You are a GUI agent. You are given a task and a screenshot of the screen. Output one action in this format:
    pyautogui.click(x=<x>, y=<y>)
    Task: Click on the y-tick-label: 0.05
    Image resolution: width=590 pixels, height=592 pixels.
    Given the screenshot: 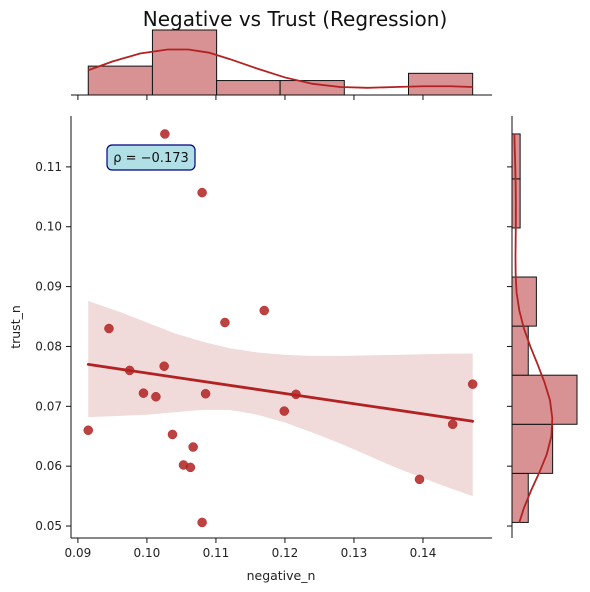 What is the action you would take?
    pyautogui.click(x=48, y=526)
    